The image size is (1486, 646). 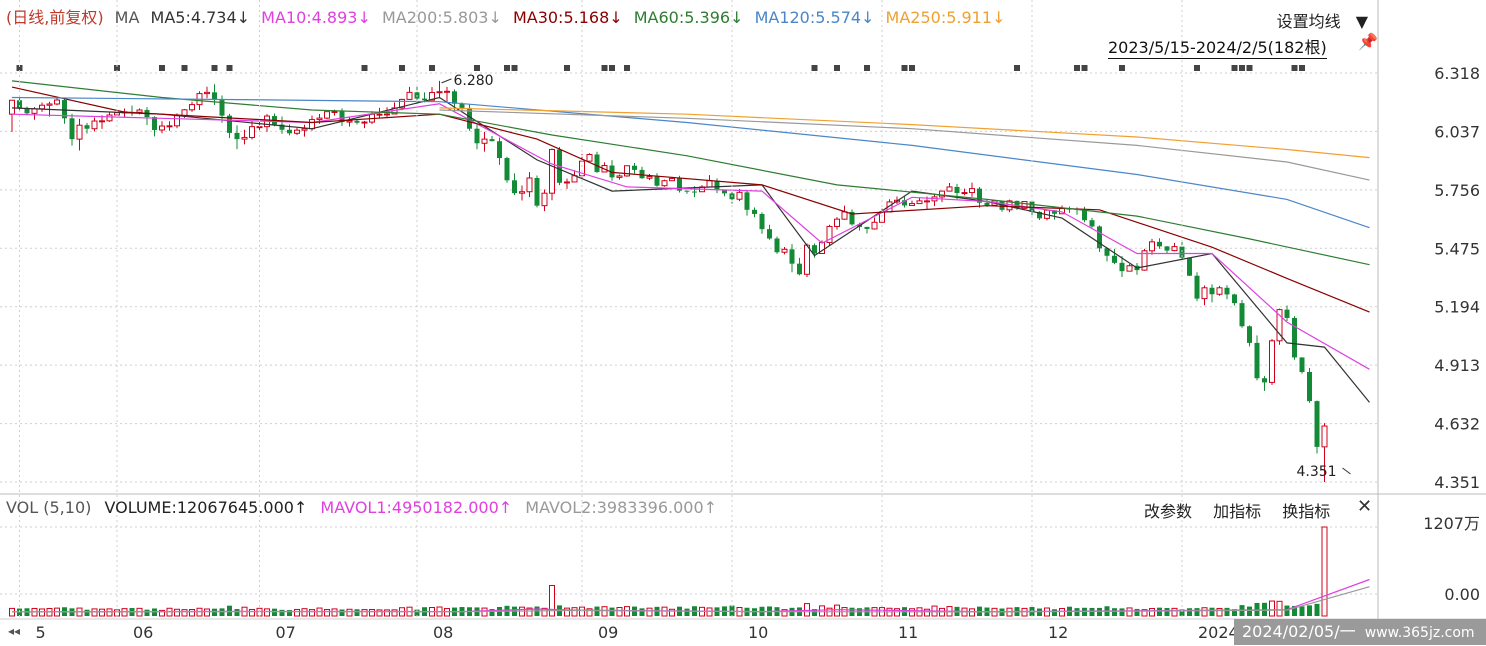 I want to click on date-watermark: 2024/02/05/一 www.365jz.com, so click(x=1360, y=632).